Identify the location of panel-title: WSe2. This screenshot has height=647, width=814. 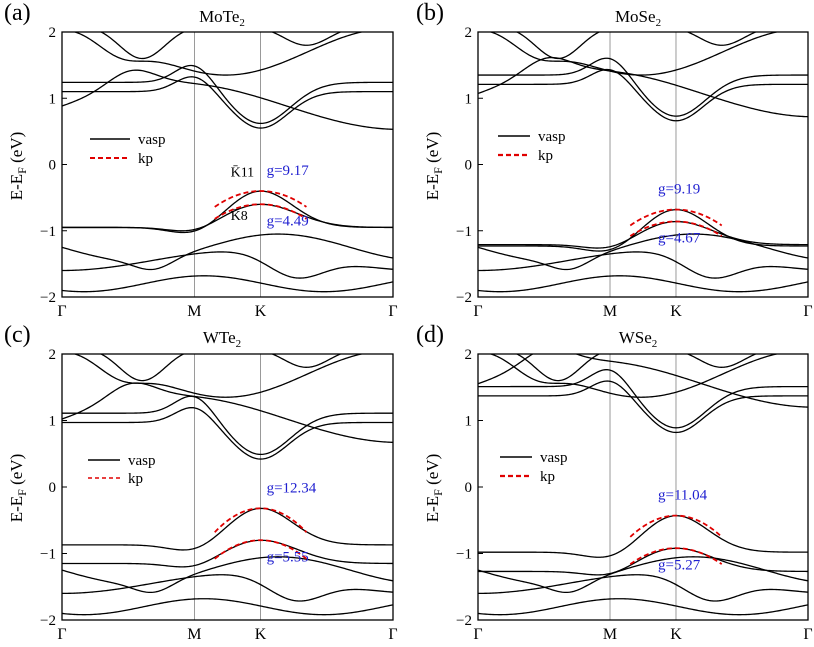
(638, 339).